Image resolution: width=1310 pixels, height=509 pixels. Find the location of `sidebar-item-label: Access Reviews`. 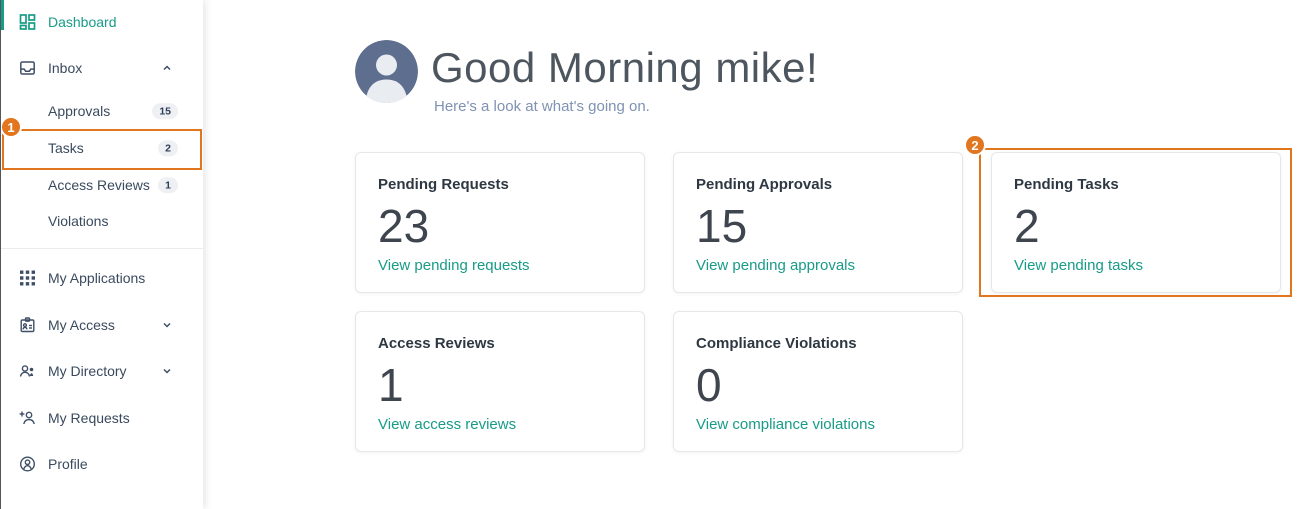

sidebar-item-label: Access Reviews is located at coordinates (99, 185).